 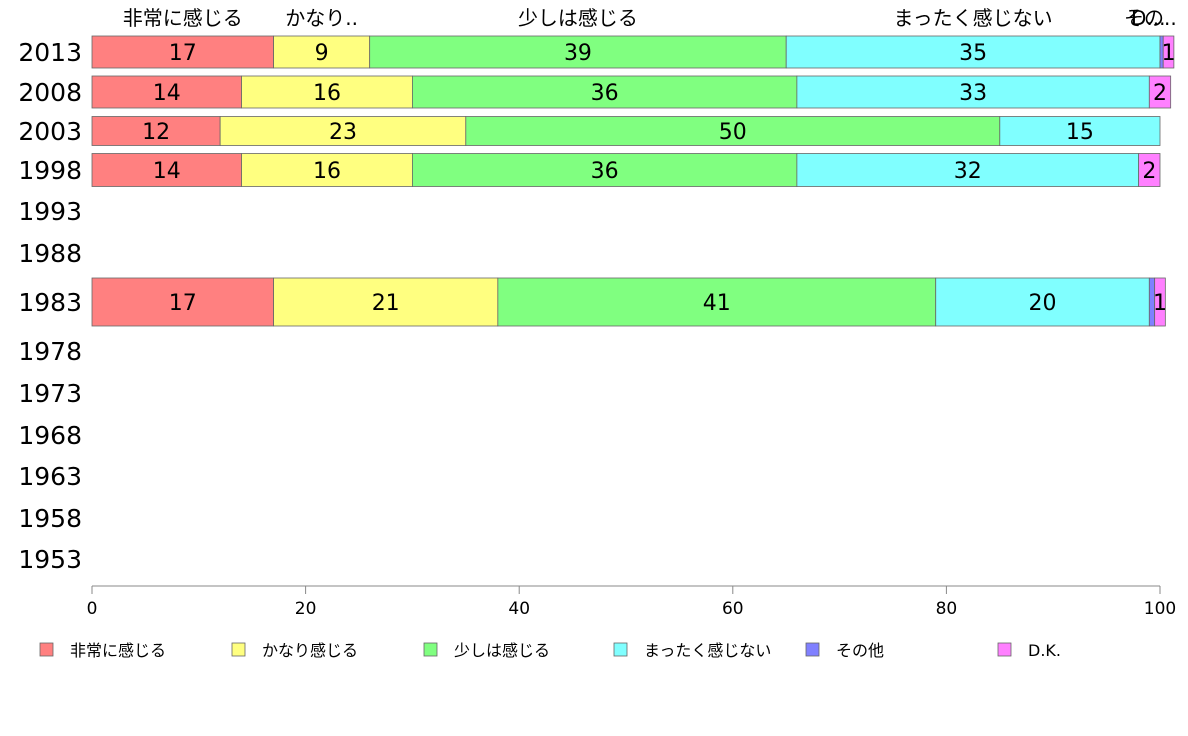 I want to click on legend-label: 少しは感じる, so click(x=502, y=650).